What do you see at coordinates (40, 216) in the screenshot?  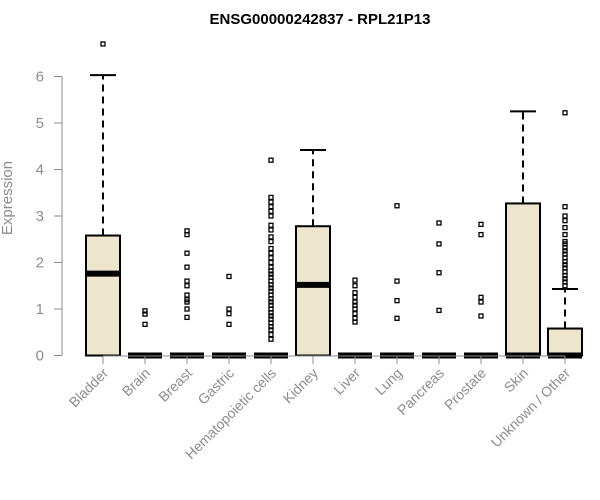 I see `y-tick-label: 3` at bounding box center [40, 216].